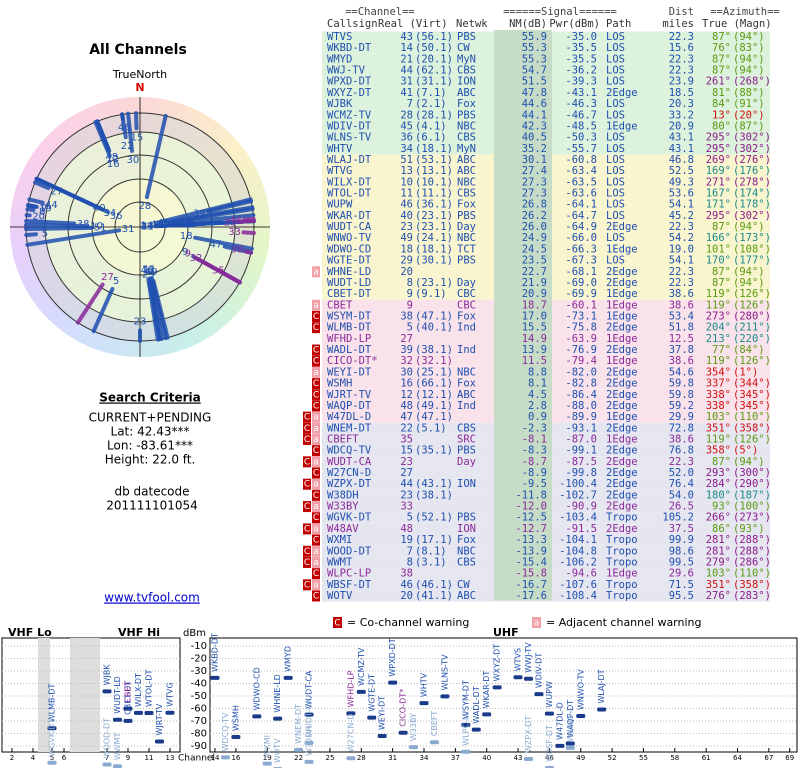 The image size is (800, 768). Describe the element at coordinates (152, 598) in the screenshot. I see `site-link: www.tvfool.com` at that location.